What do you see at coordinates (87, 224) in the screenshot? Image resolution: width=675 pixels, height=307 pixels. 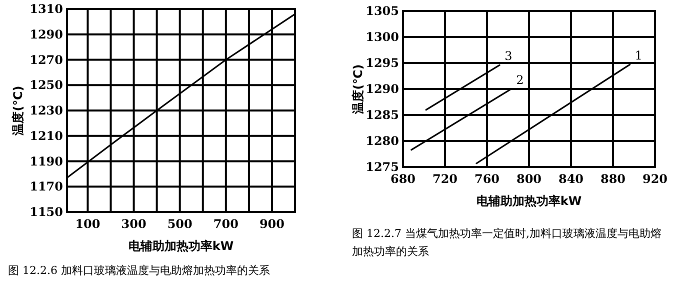 I see `x-tick-label: 100` at bounding box center [87, 224].